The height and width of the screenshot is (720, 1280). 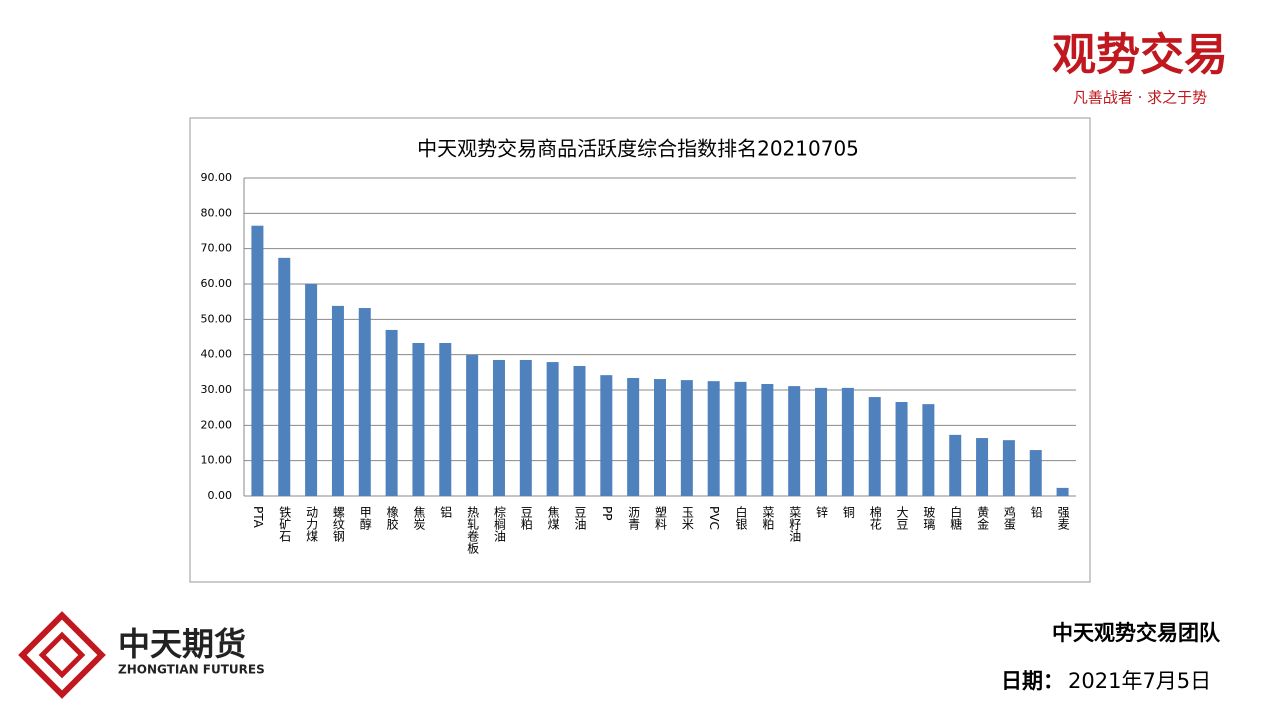 I want to click on x-tick-label: 玻璃, so click(x=929, y=518).